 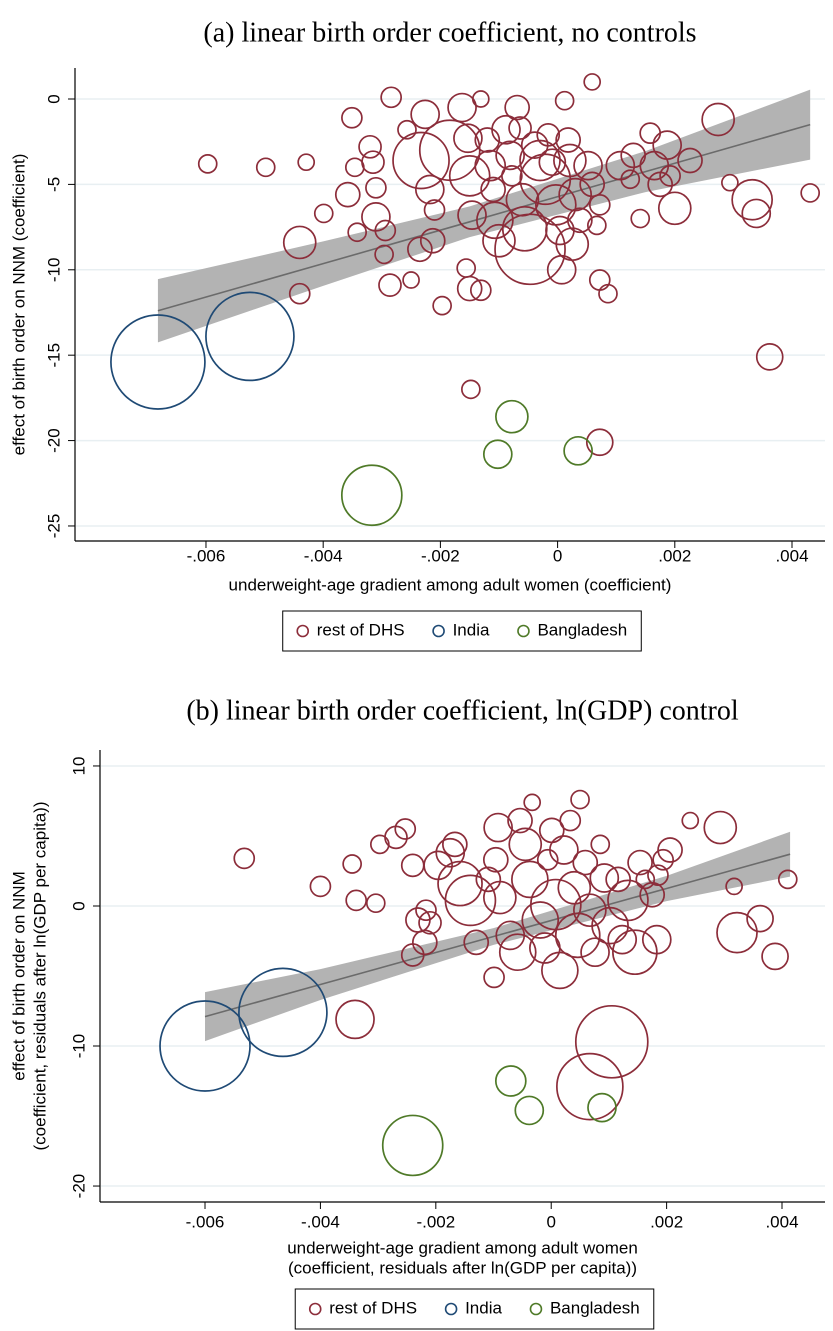 I want to click on legend-label: Bangladesh, so click(x=595, y=1307).